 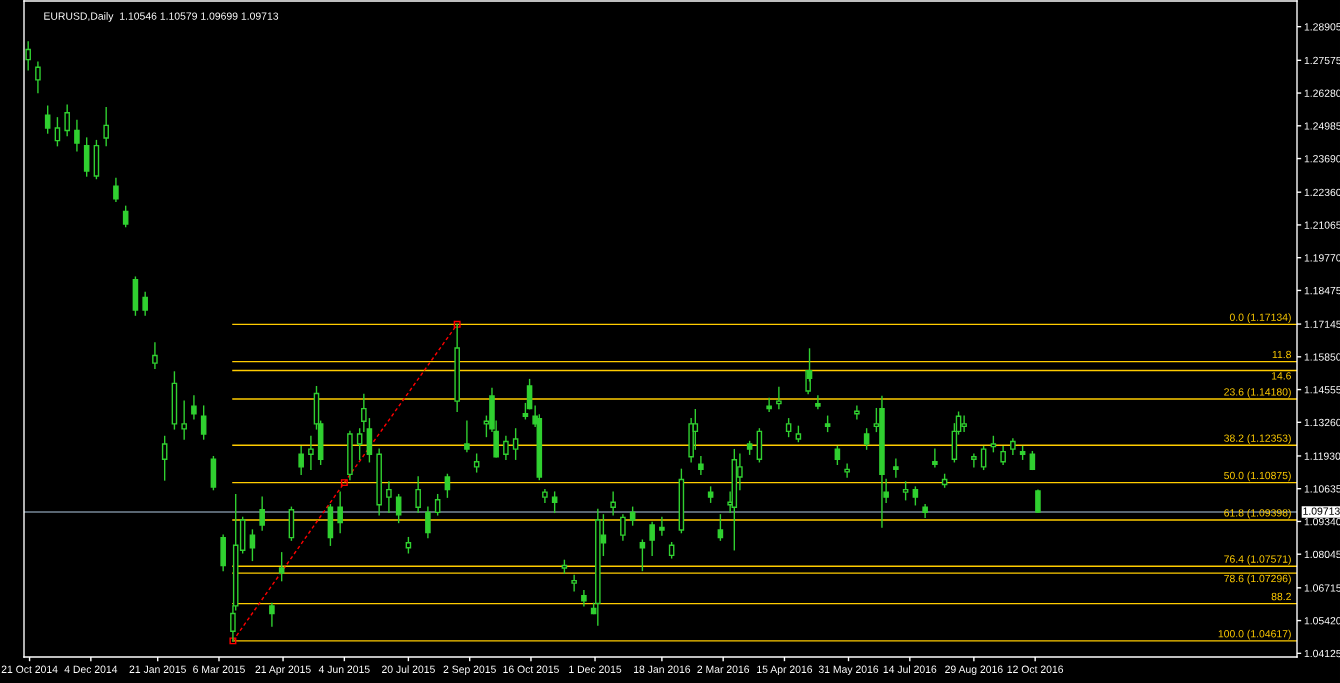 What do you see at coordinates (1257, 560) in the screenshot?
I see `ref-line-label: 76.4 (1.07571)` at bounding box center [1257, 560].